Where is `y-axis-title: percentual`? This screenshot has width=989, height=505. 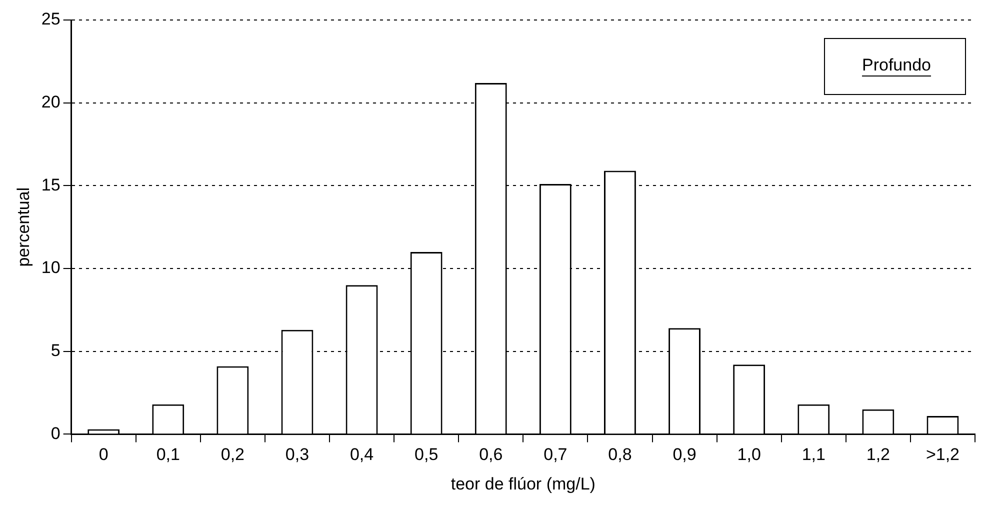 y-axis-title: percentual is located at coordinates (23, 227).